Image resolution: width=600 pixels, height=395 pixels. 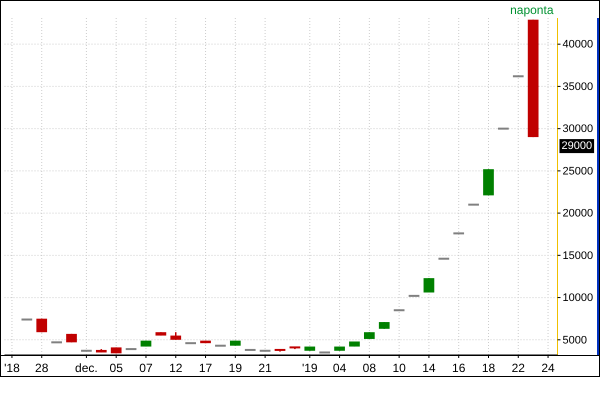 I want to click on x-tick-label: 22, so click(x=519, y=367).